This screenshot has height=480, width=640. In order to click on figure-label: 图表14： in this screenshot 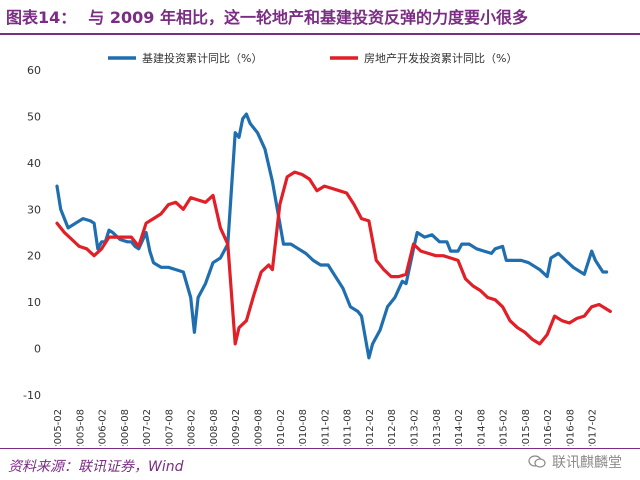, I will do `click(41, 17)`.